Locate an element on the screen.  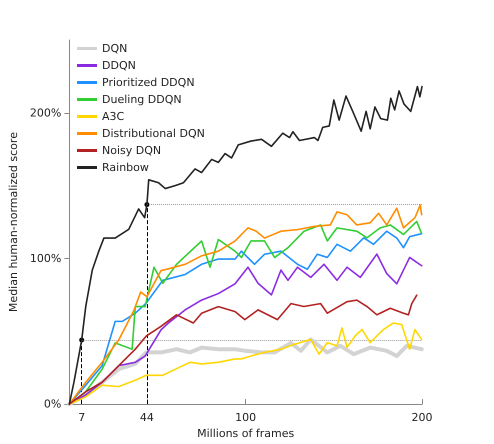
legend-label: DQN is located at coordinates (115, 48).